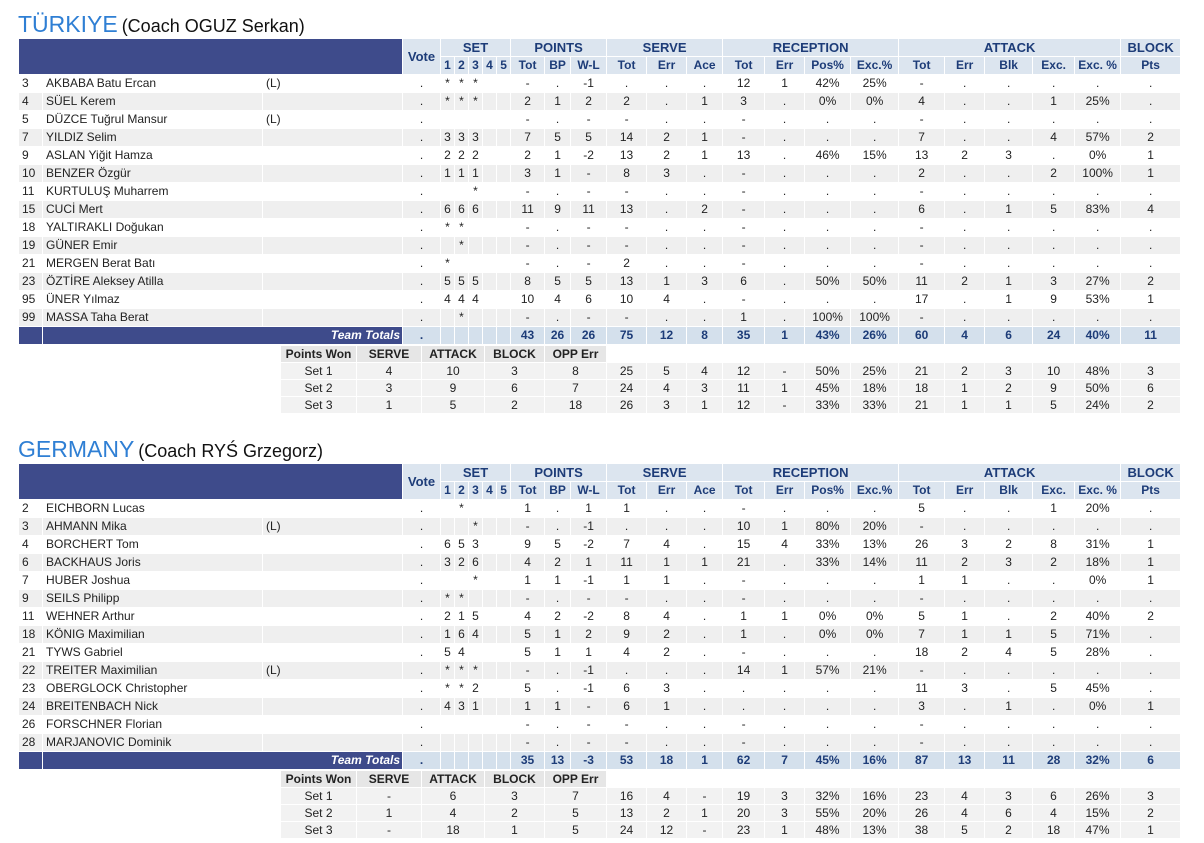 This screenshot has height=843, width=1204. What do you see at coordinates (30, 544) in the screenshot?
I see `player-number: 4` at bounding box center [30, 544].